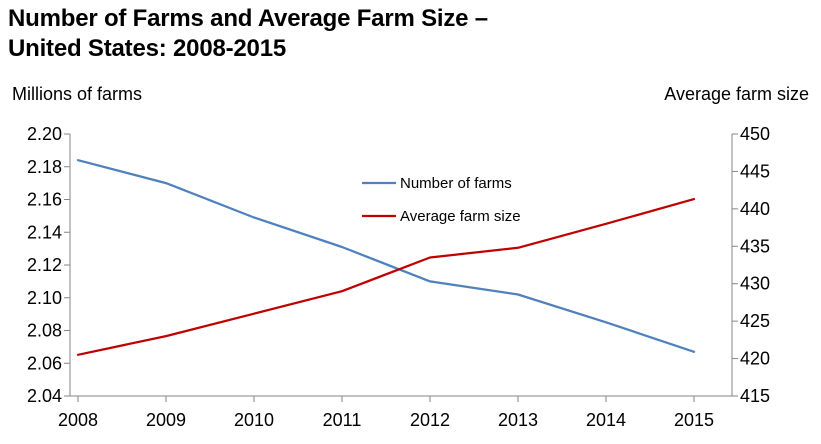  Describe the element at coordinates (147, 48) in the screenshot. I see `chart-title-line-2: United States: 2008-2015` at that location.